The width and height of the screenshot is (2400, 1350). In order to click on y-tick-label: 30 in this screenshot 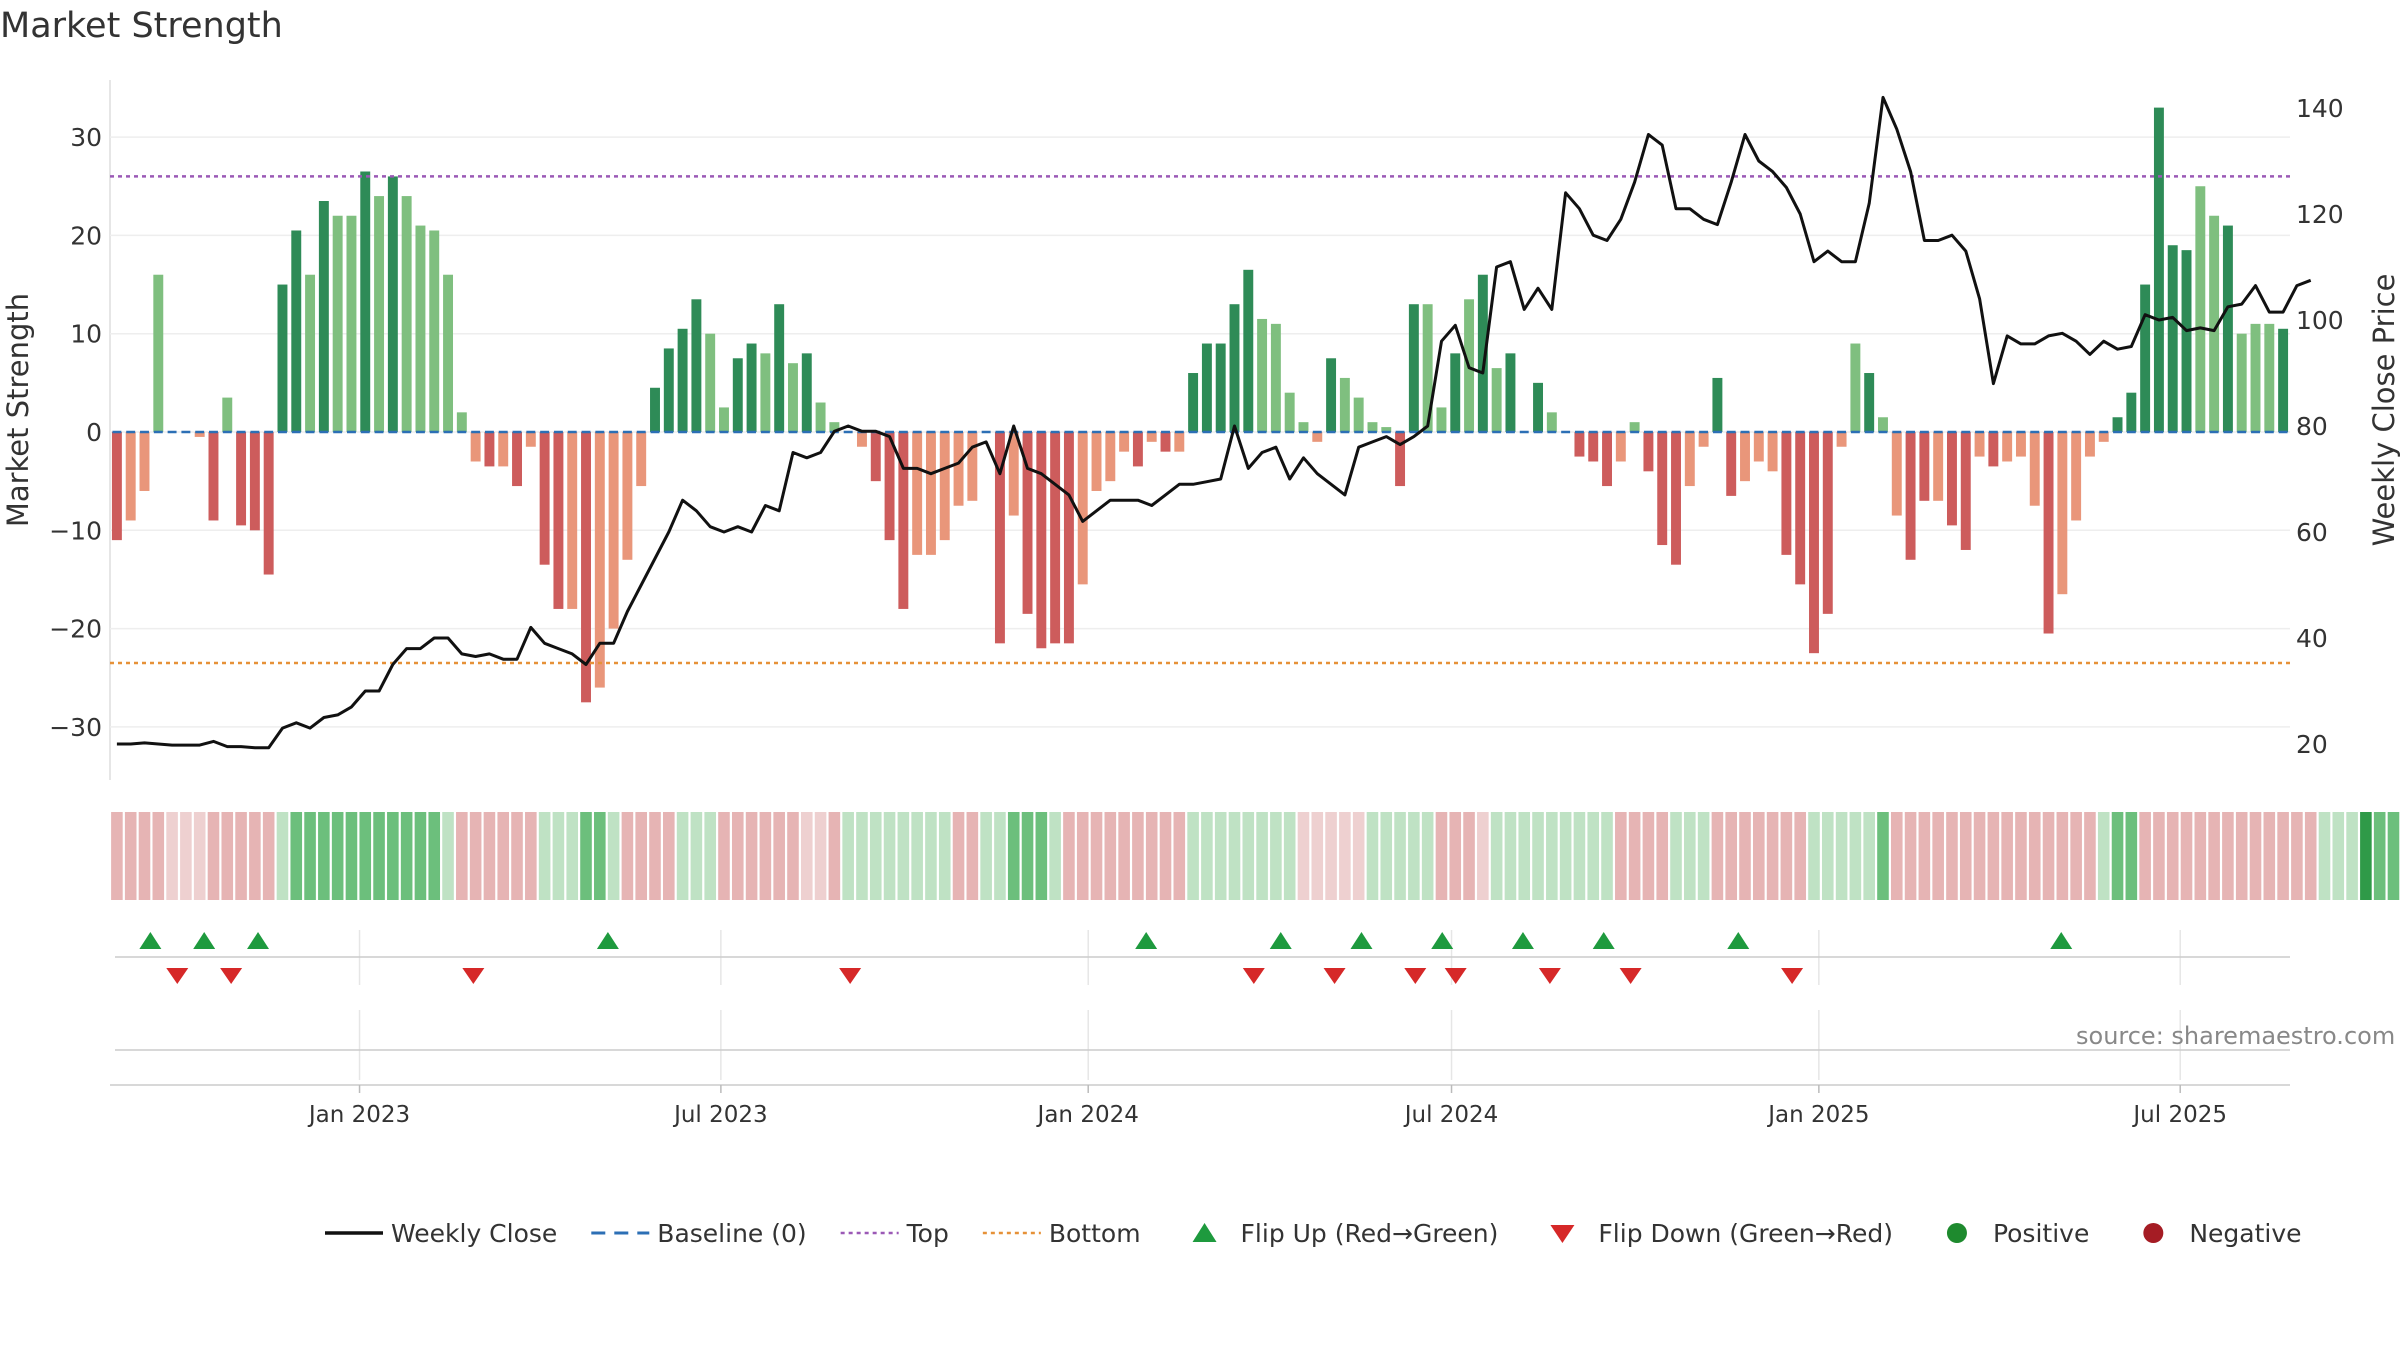, I will do `click(86, 137)`.